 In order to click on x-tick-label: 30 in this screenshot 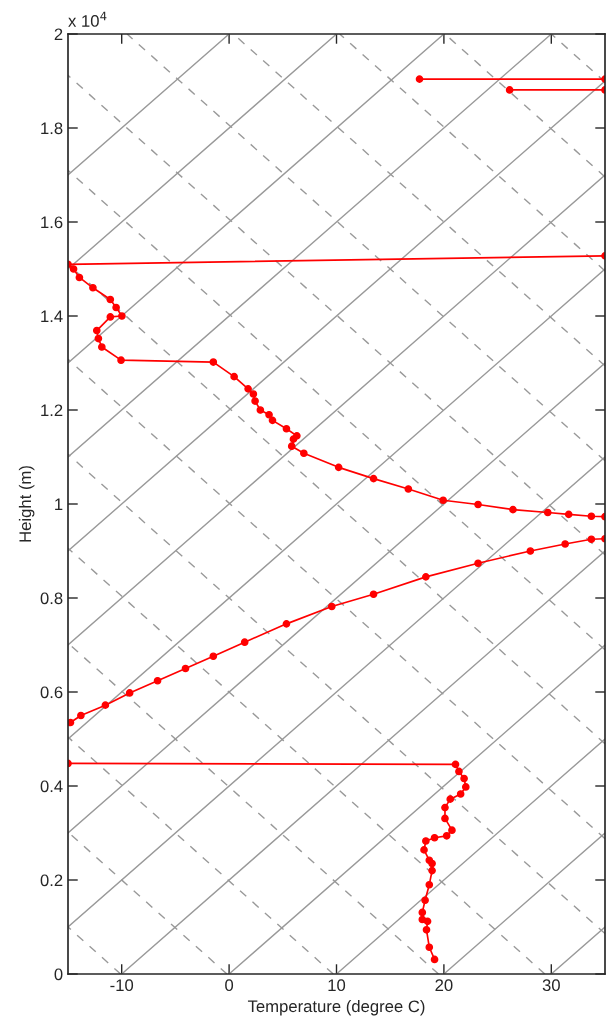, I will do `click(551, 985)`.